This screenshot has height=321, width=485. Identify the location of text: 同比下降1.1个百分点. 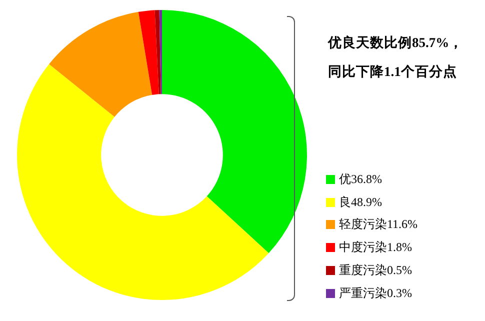
(393, 72).